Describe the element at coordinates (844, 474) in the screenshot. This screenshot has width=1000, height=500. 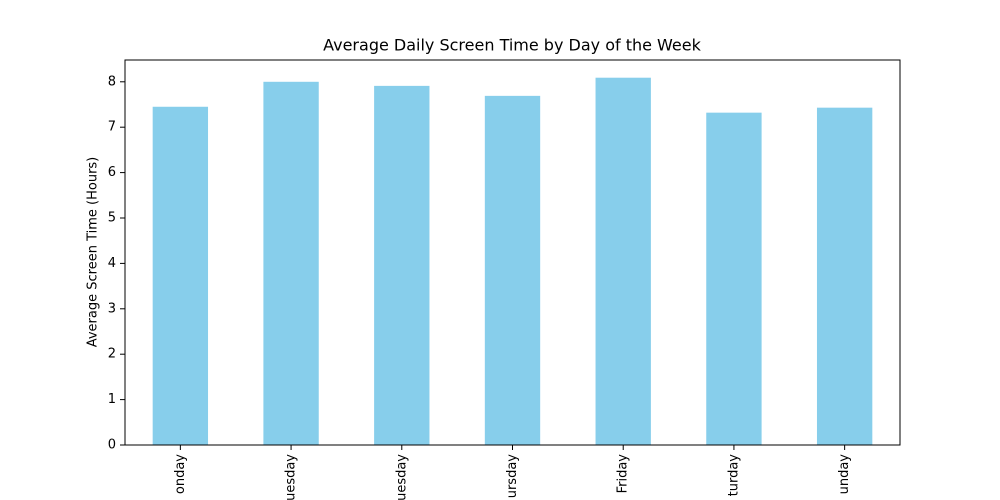
I see `x-tick-label: unday` at that location.